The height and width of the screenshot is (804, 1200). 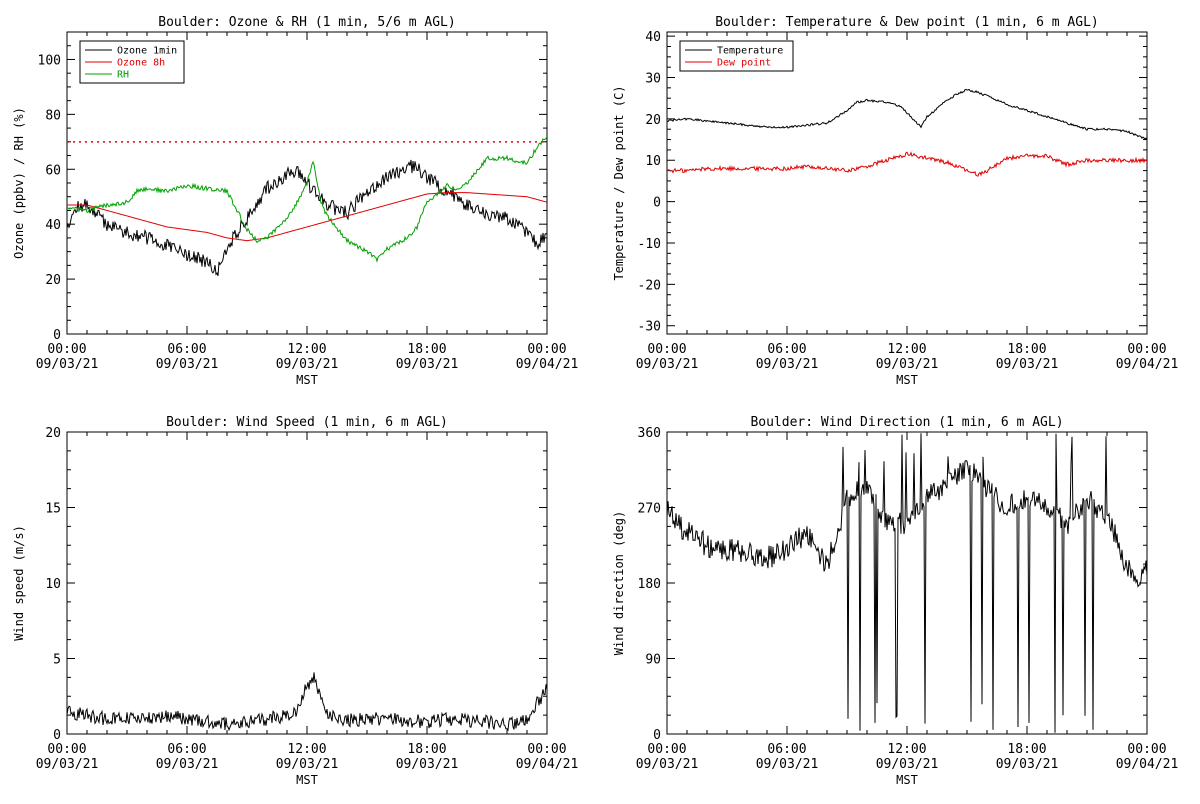 I want to click on y-tick-label: 180, so click(x=649, y=584).